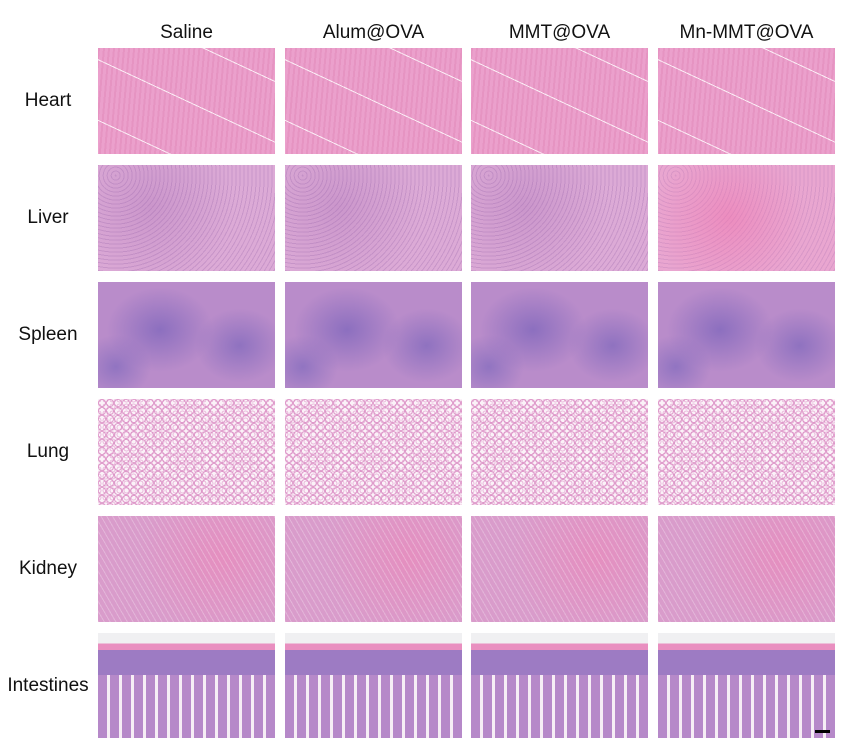 The height and width of the screenshot is (743, 844). I want to click on row-label: Liver, so click(48, 217).